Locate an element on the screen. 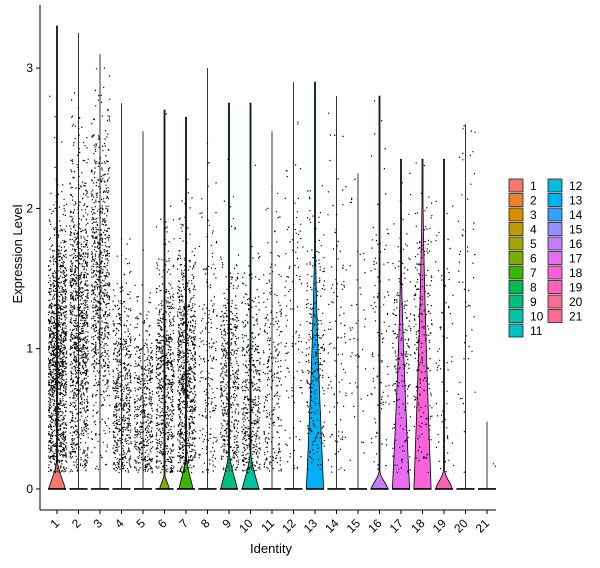  legend-label-2: 2 is located at coordinates (533, 201).